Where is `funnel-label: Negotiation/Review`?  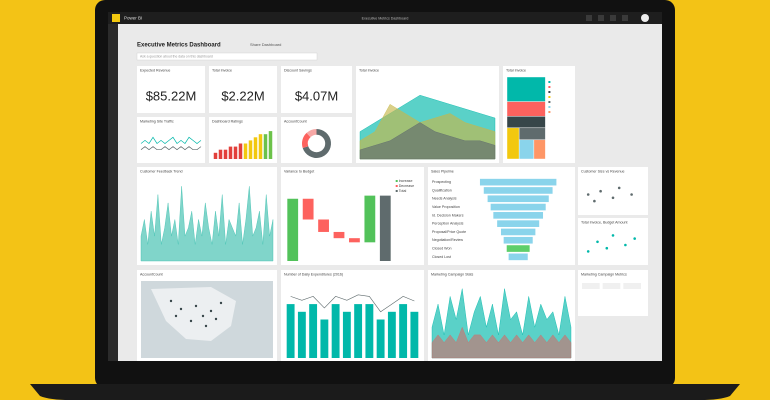 funnel-label: Negotiation/Review is located at coordinates (447, 240).